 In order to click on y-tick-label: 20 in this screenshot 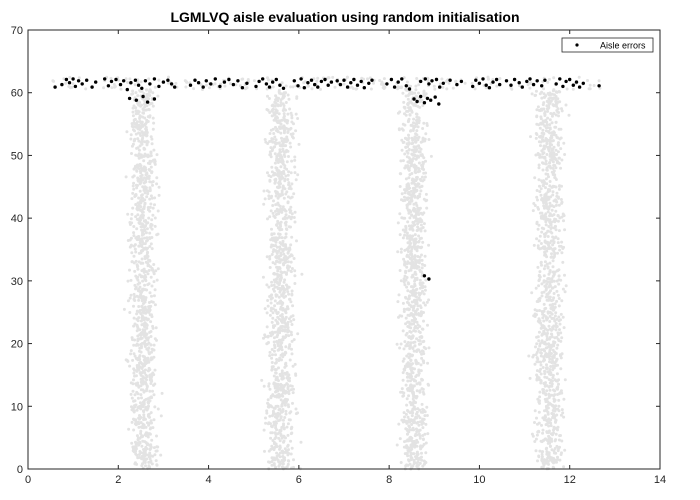, I will do `click(17, 345)`.